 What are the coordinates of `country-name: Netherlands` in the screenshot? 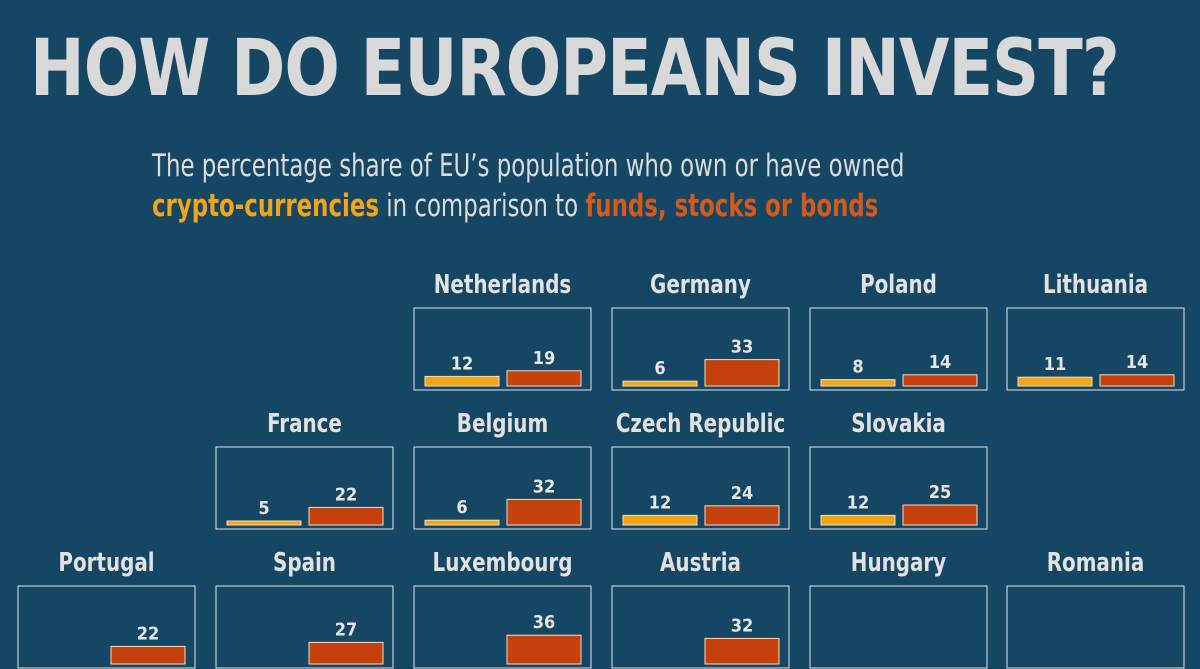 It's located at (502, 285).